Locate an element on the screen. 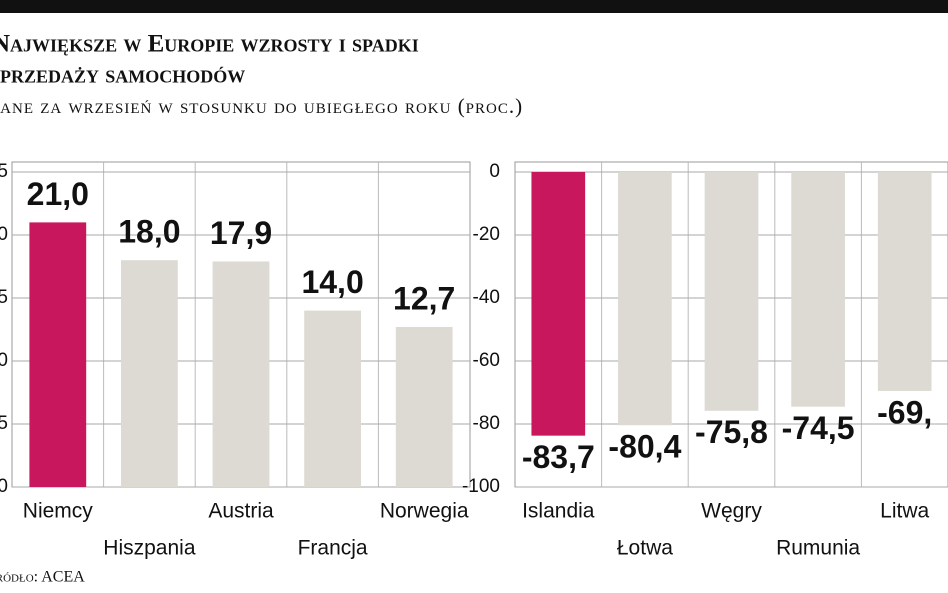 Image resolution: width=948 pixels, height=593 pixels. x-tick-label: Niemcy is located at coordinates (58, 511).